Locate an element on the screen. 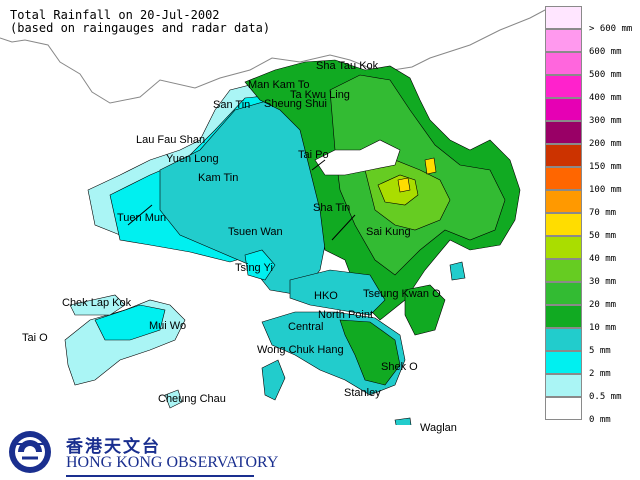 The height and width of the screenshot is (480, 640). place-label-stanley: Stanley is located at coordinates (362, 393).